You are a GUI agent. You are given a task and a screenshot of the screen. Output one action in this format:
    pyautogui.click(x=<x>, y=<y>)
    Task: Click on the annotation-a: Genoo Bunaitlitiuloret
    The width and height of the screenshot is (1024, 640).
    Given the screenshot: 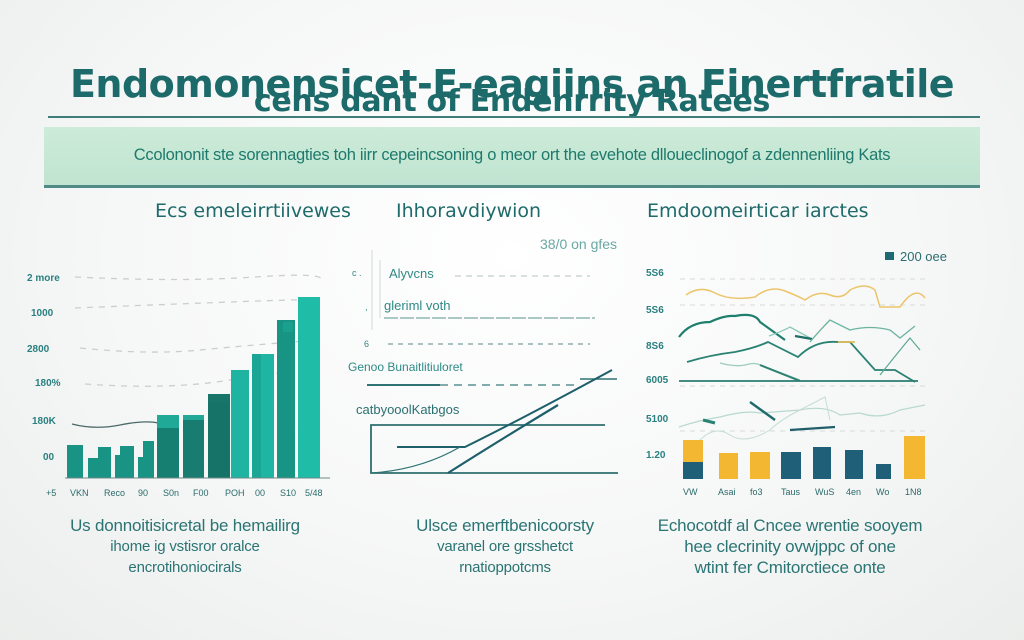 What is the action you would take?
    pyautogui.click(x=405, y=367)
    